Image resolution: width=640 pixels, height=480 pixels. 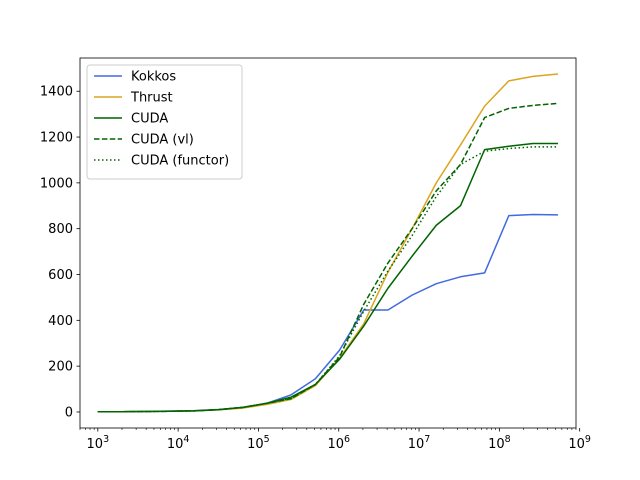 I want to click on x-tick-label-exponent: 7, so click(x=427, y=439).